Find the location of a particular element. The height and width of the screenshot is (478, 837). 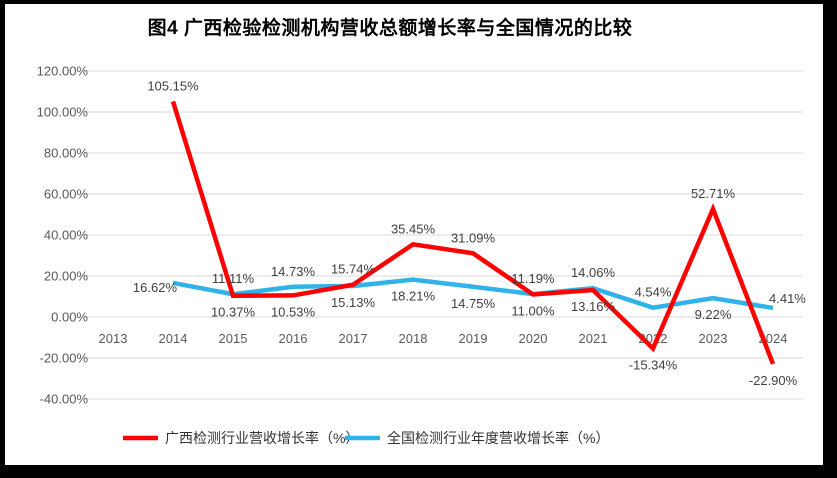

data-label: 13.16% is located at coordinates (593, 306).